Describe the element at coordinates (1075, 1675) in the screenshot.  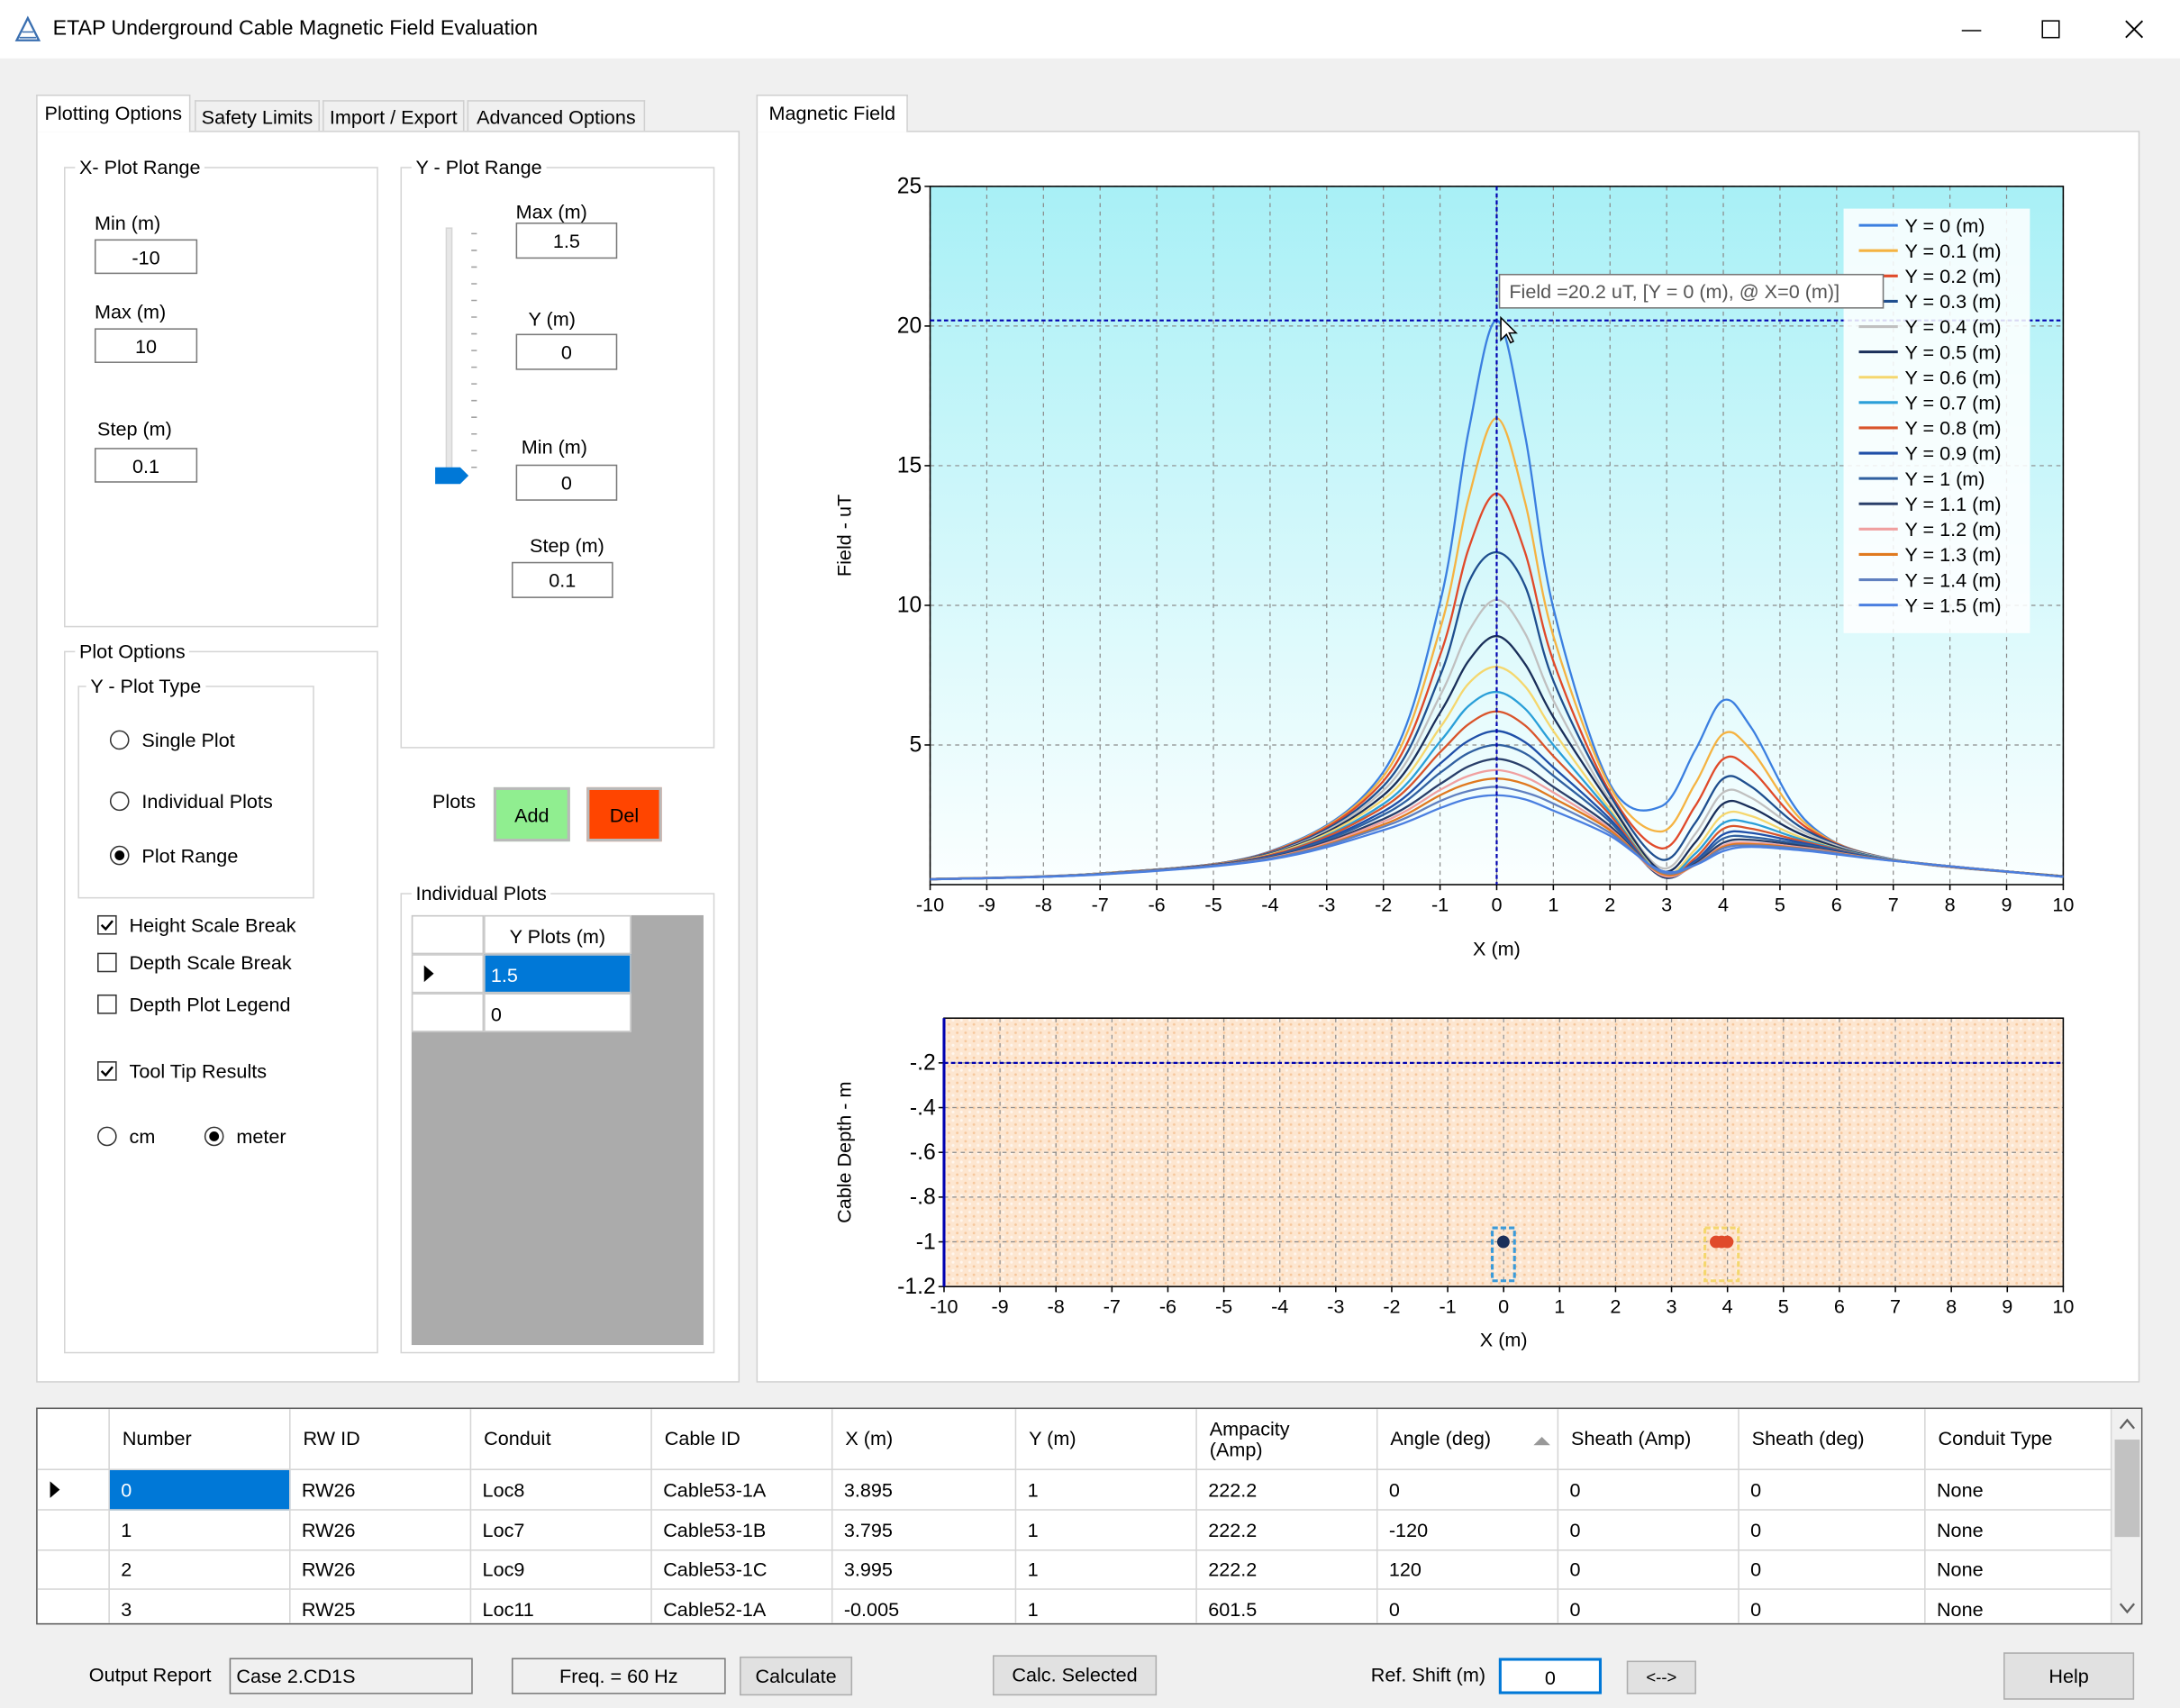
I see `calc-selected-button: Calc. Selected` at that location.